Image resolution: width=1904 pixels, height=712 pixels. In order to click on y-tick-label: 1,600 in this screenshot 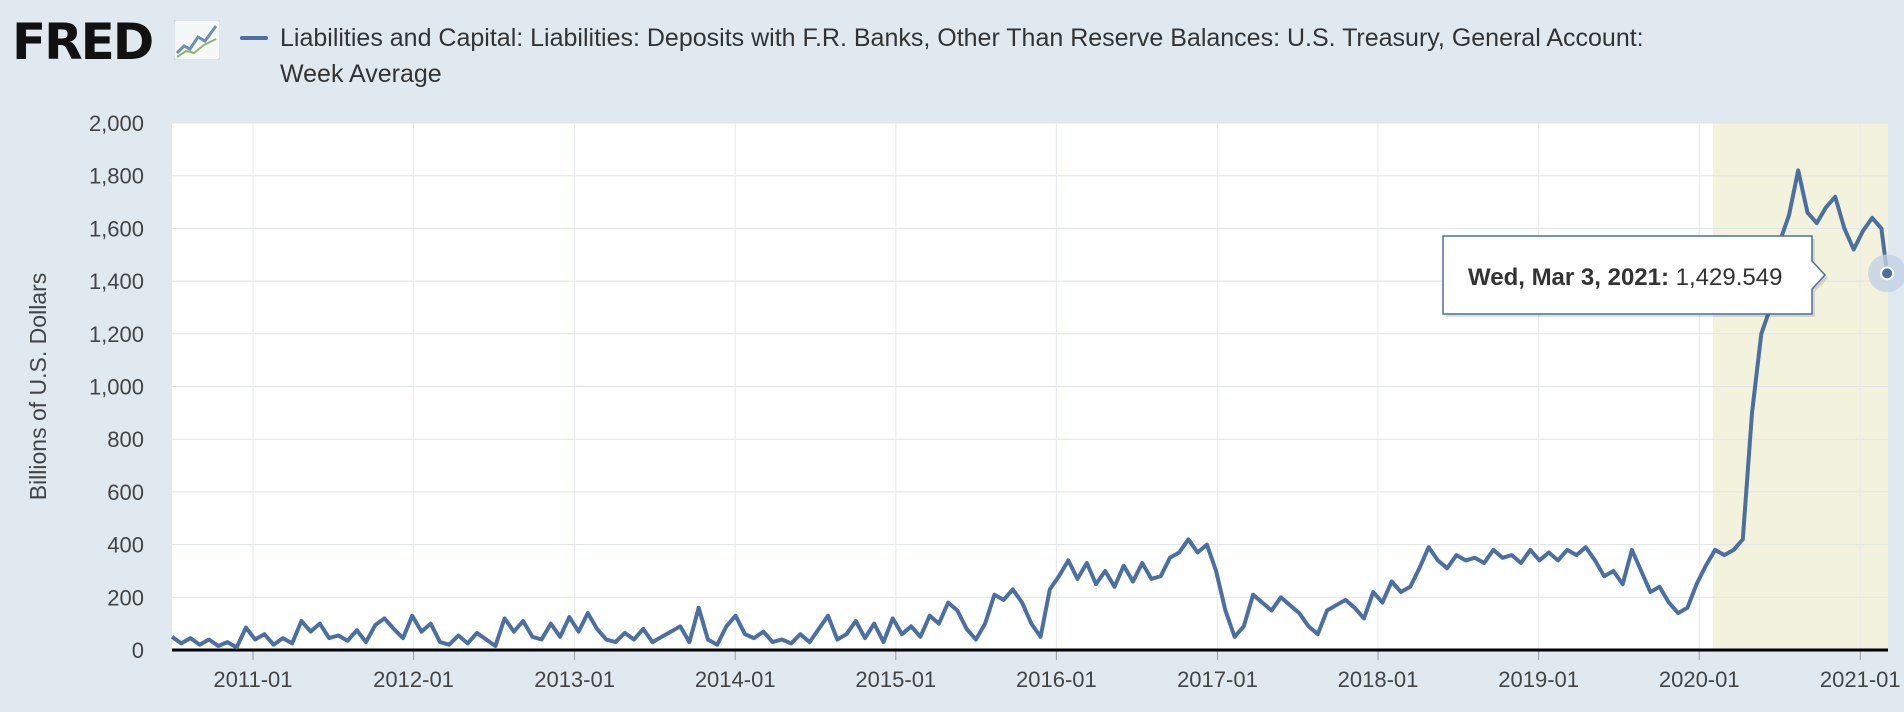, I will do `click(116, 228)`.